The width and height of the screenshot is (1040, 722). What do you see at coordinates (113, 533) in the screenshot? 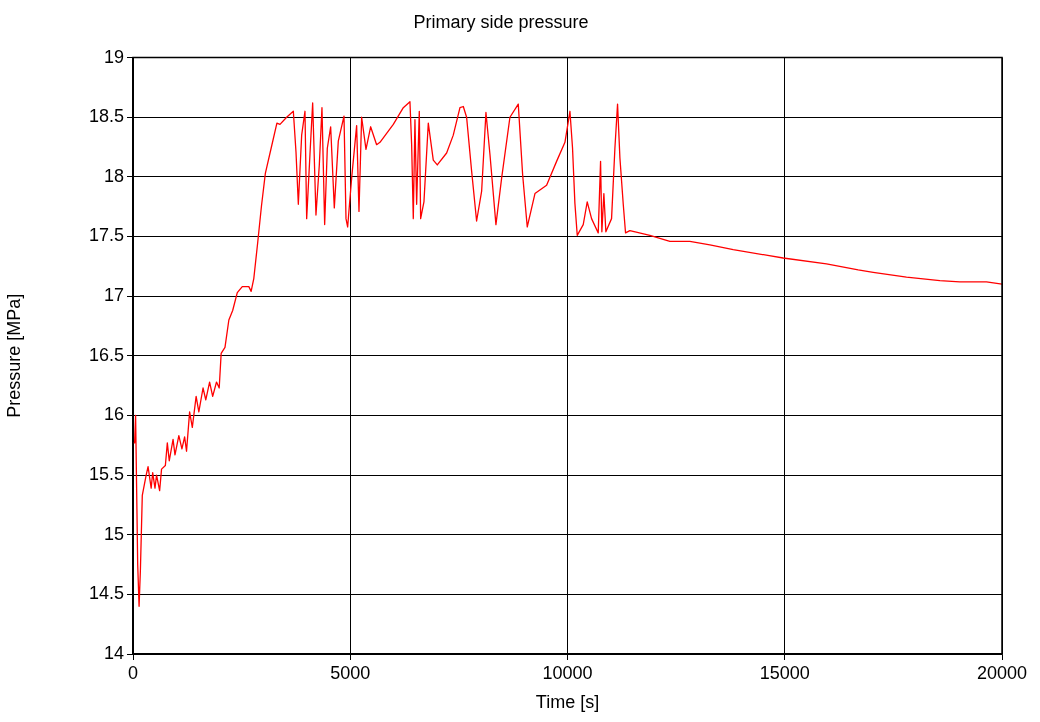
I see `y-tick-label: 15` at bounding box center [113, 533].